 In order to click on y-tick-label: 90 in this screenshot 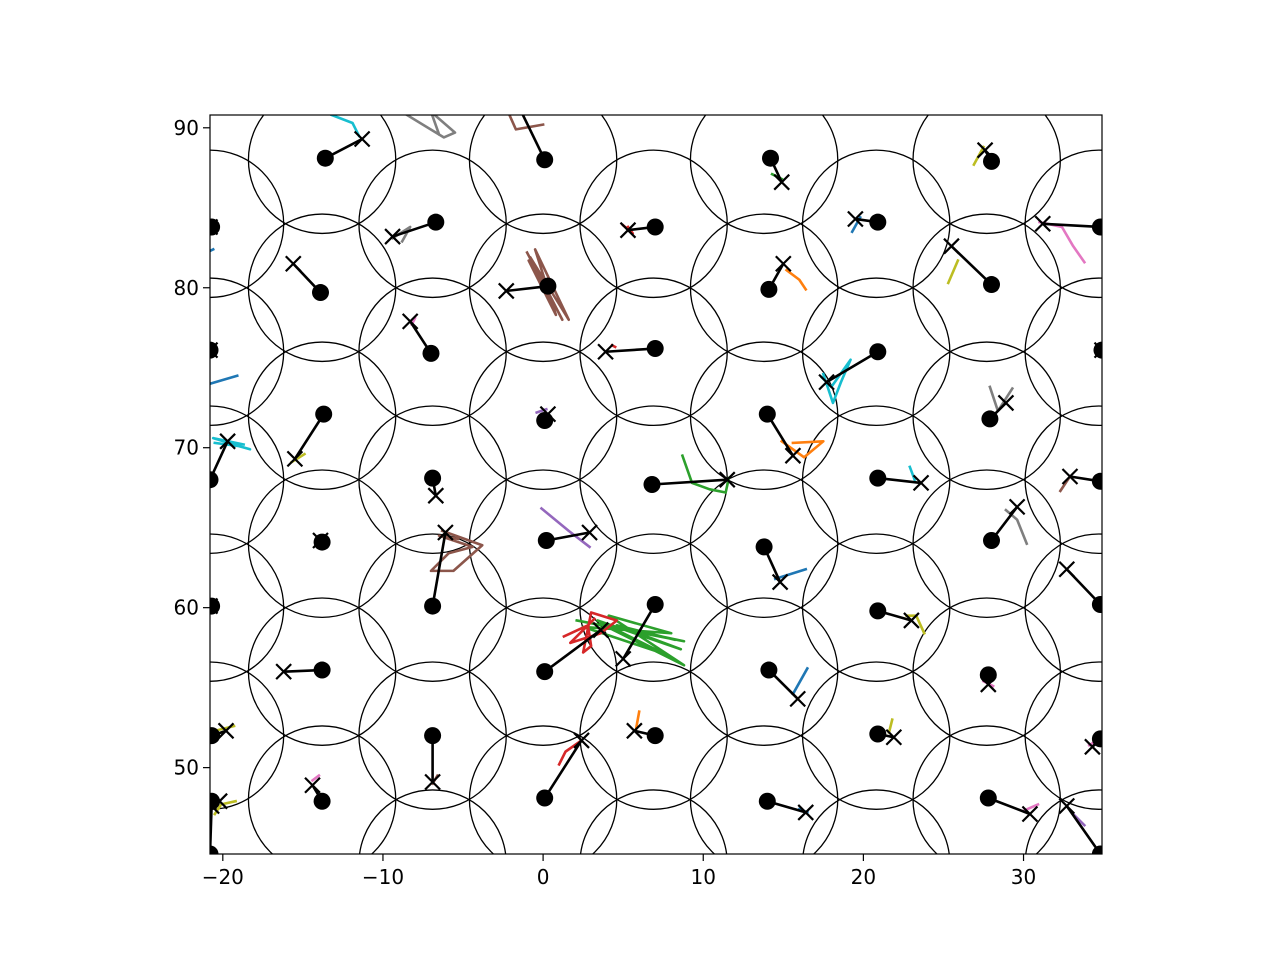, I will do `click(186, 128)`.